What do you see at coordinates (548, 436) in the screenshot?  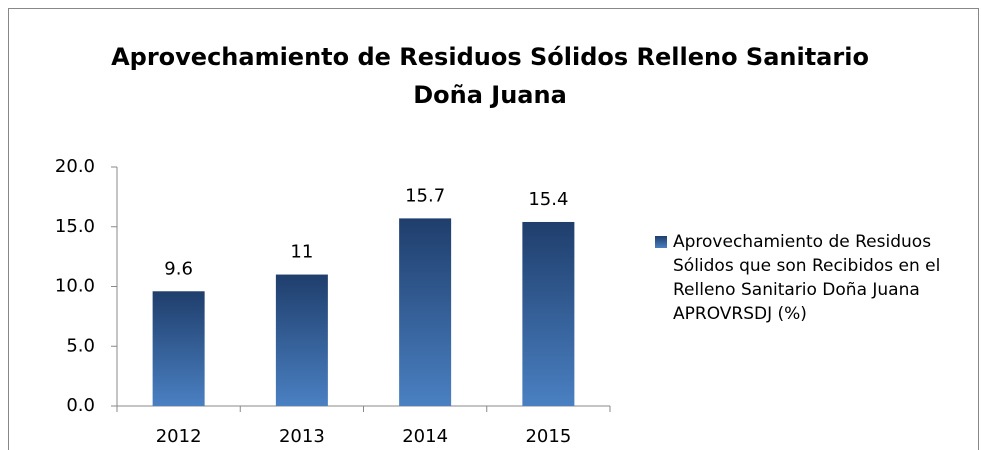 I see `x-tick-label: 2015` at bounding box center [548, 436].